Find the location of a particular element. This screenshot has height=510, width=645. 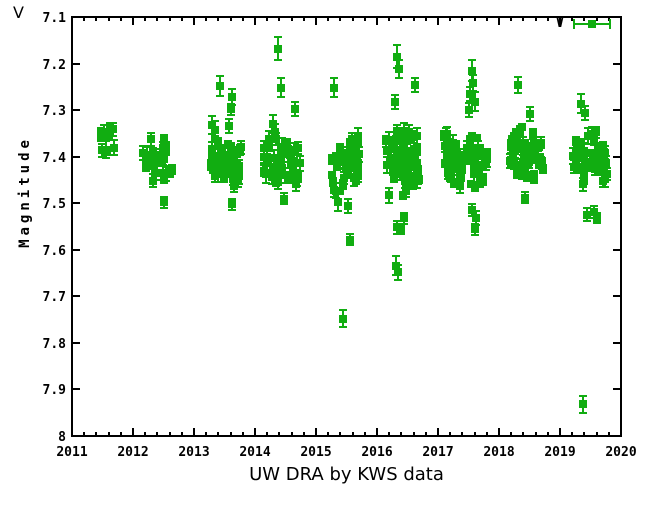

x-tick-label: 2011 is located at coordinates (71, 452).